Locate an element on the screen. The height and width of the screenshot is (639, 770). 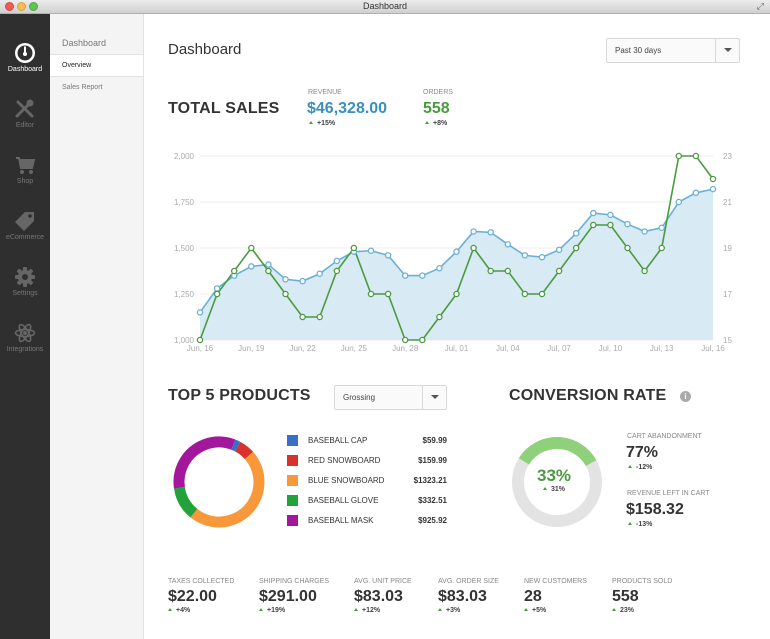
atom-icon is located at coordinates (25, 333).